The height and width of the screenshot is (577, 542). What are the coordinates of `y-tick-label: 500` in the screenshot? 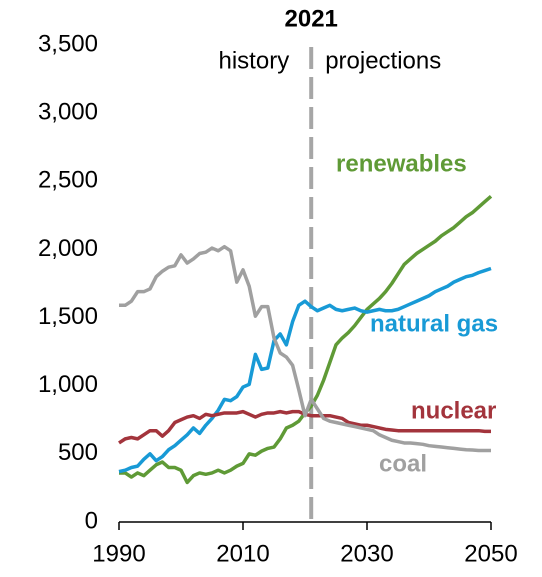 It's located at (78, 452).